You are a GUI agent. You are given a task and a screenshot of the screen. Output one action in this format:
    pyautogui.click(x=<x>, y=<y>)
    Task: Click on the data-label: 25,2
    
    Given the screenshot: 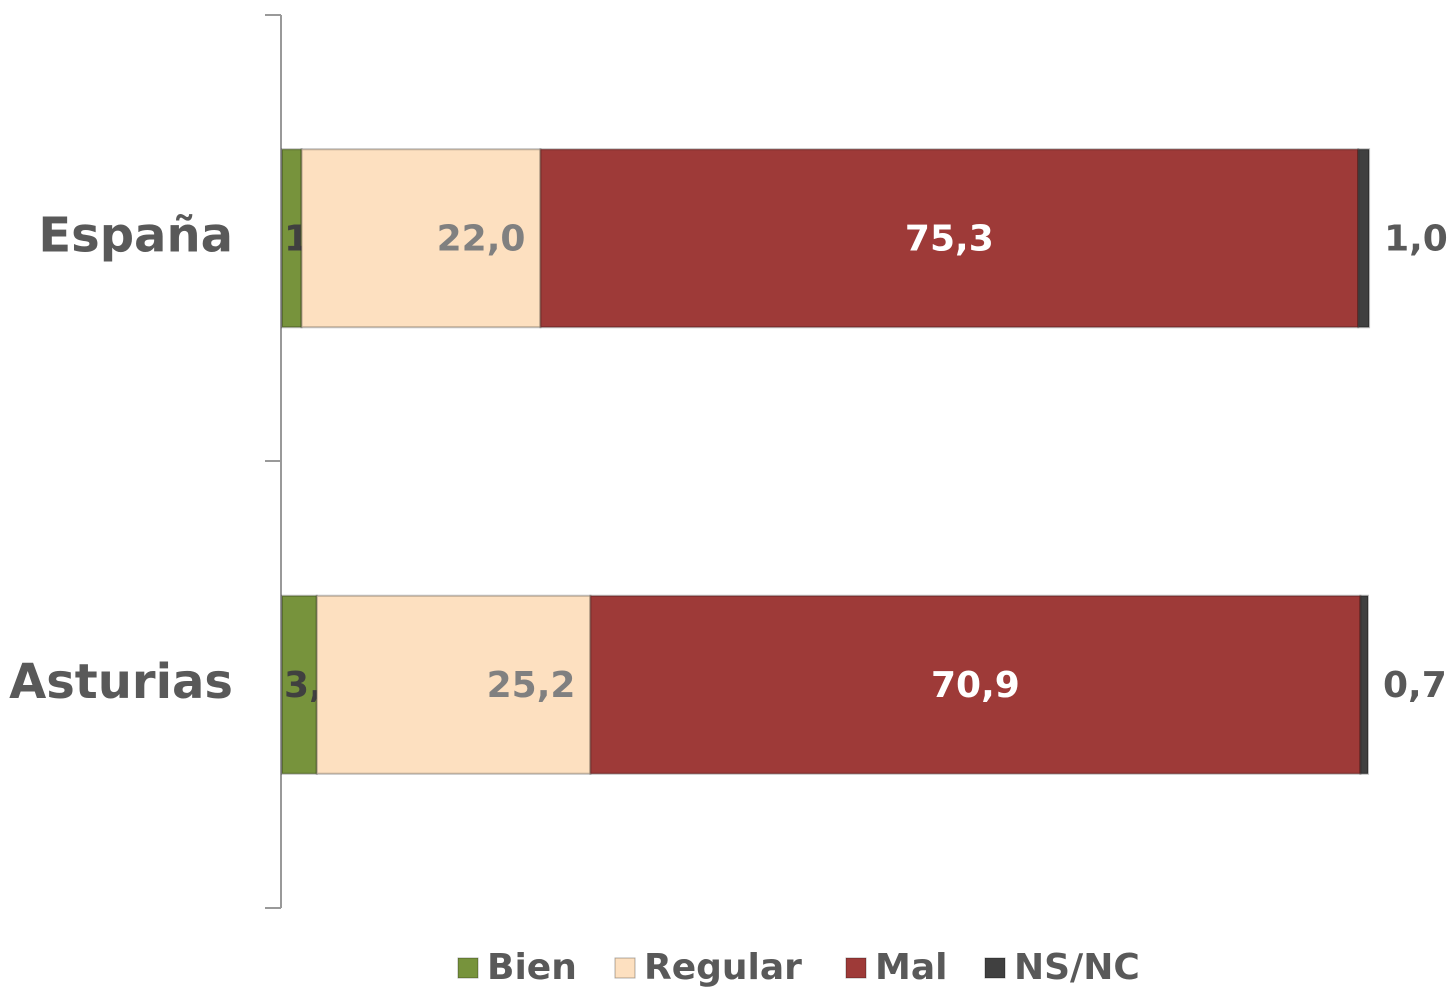 What is the action you would take?
    pyautogui.click(x=531, y=685)
    